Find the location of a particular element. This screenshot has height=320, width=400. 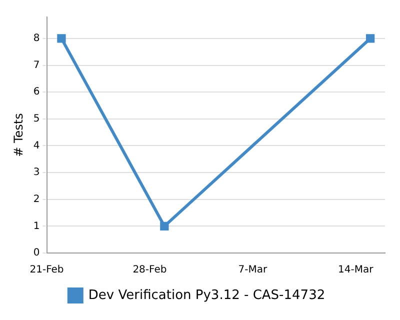

y-tick-label: 5 is located at coordinates (36, 119).